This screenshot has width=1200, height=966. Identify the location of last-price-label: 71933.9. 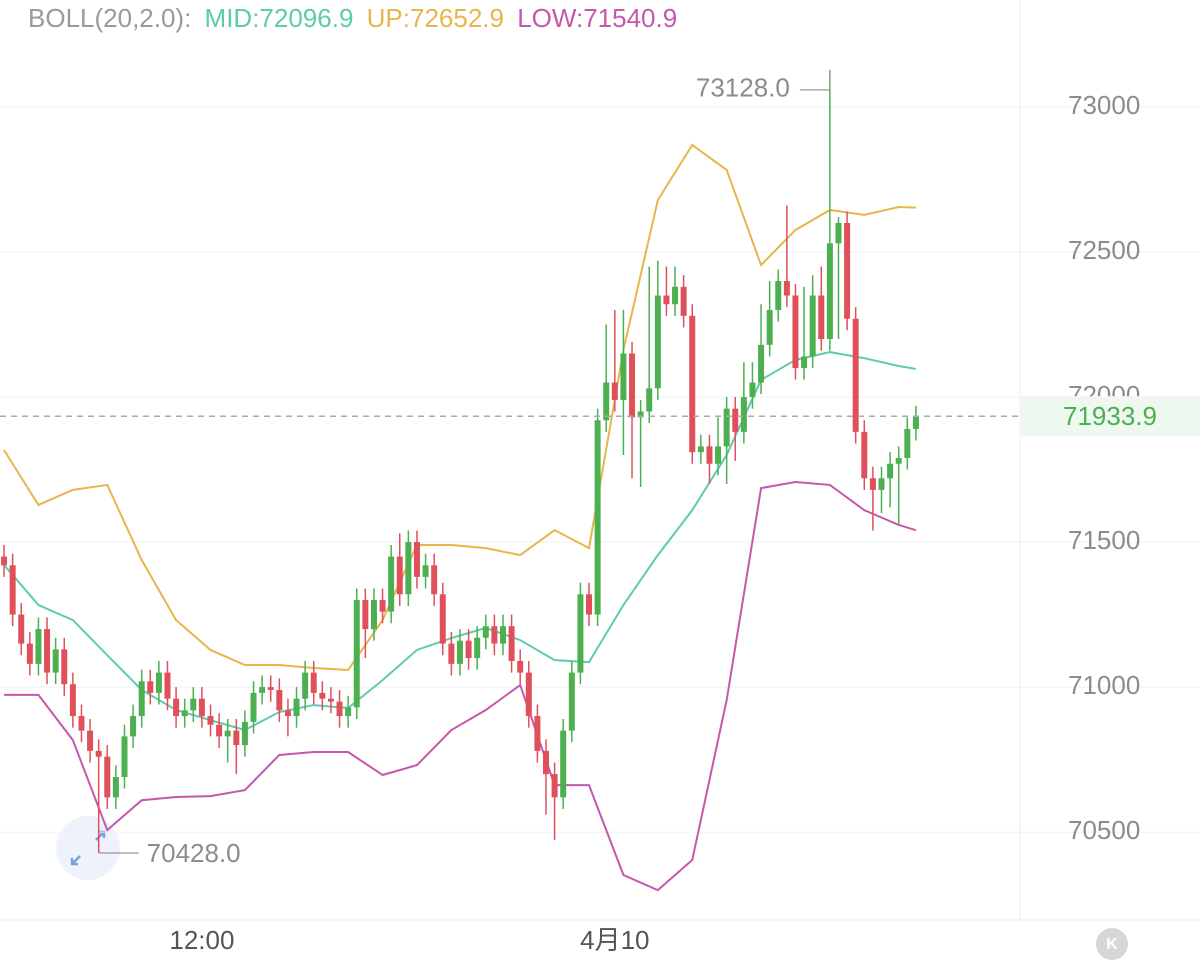
(1110, 416).